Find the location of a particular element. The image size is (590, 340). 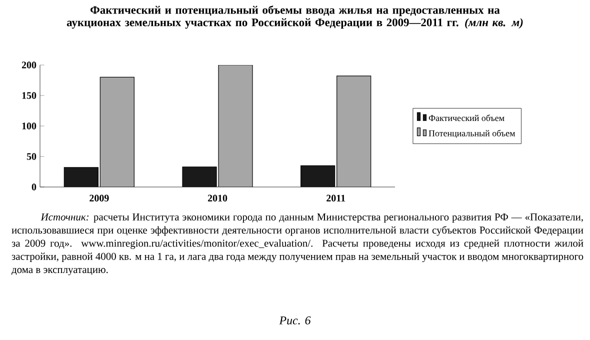

y-tick-label: 100 is located at coordinates (29, 126).